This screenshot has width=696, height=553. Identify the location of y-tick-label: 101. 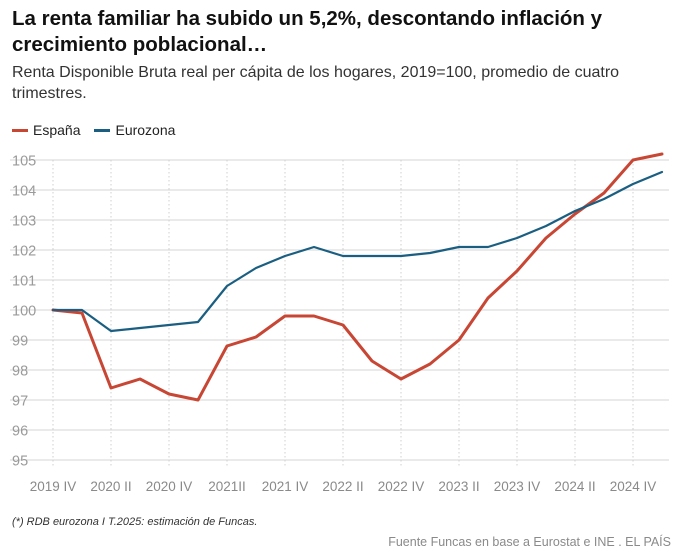
(24, 282).